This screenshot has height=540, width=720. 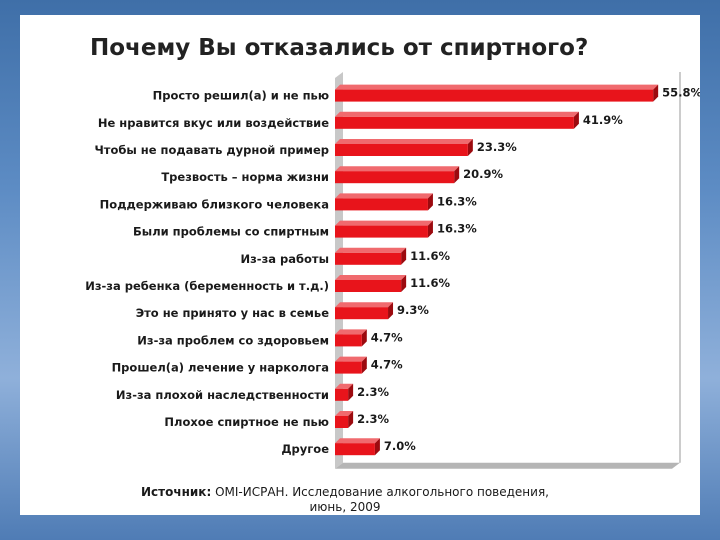 What do you see at coordinates (400, 446) in the screenshot?
I see `value-label: 7.0%` at bounding box center [400, 446].